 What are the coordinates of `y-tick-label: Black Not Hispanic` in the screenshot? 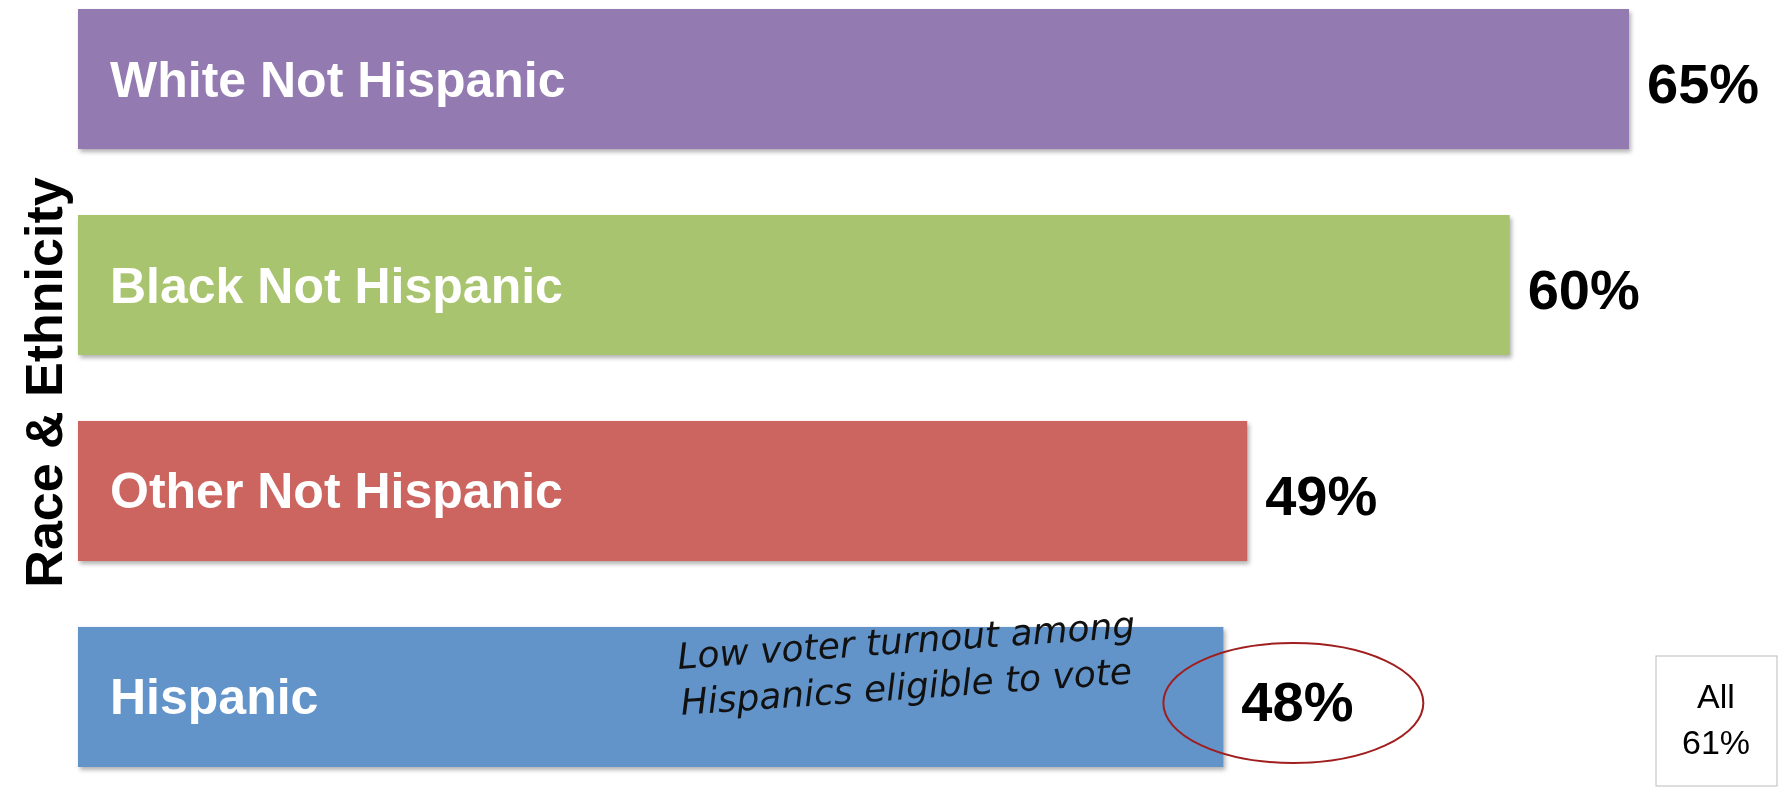 It's located at (336, 285).